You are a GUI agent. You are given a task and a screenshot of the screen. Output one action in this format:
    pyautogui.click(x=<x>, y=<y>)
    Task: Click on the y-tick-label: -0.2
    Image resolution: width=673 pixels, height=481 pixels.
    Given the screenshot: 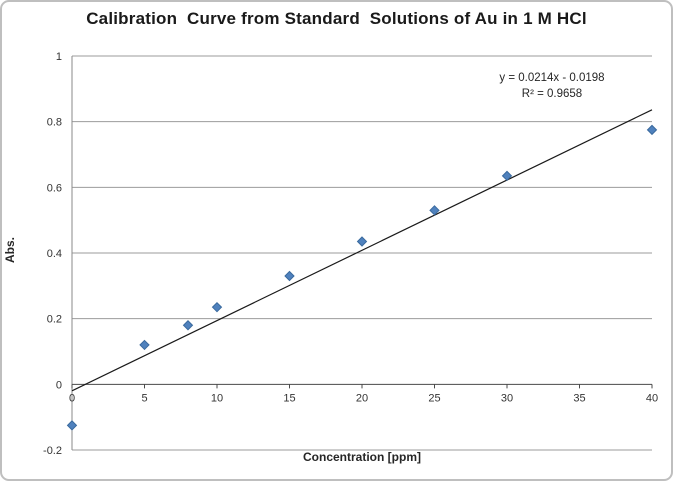 What is the action you would take?
    pyautogui.click(x=52, y=451)
    